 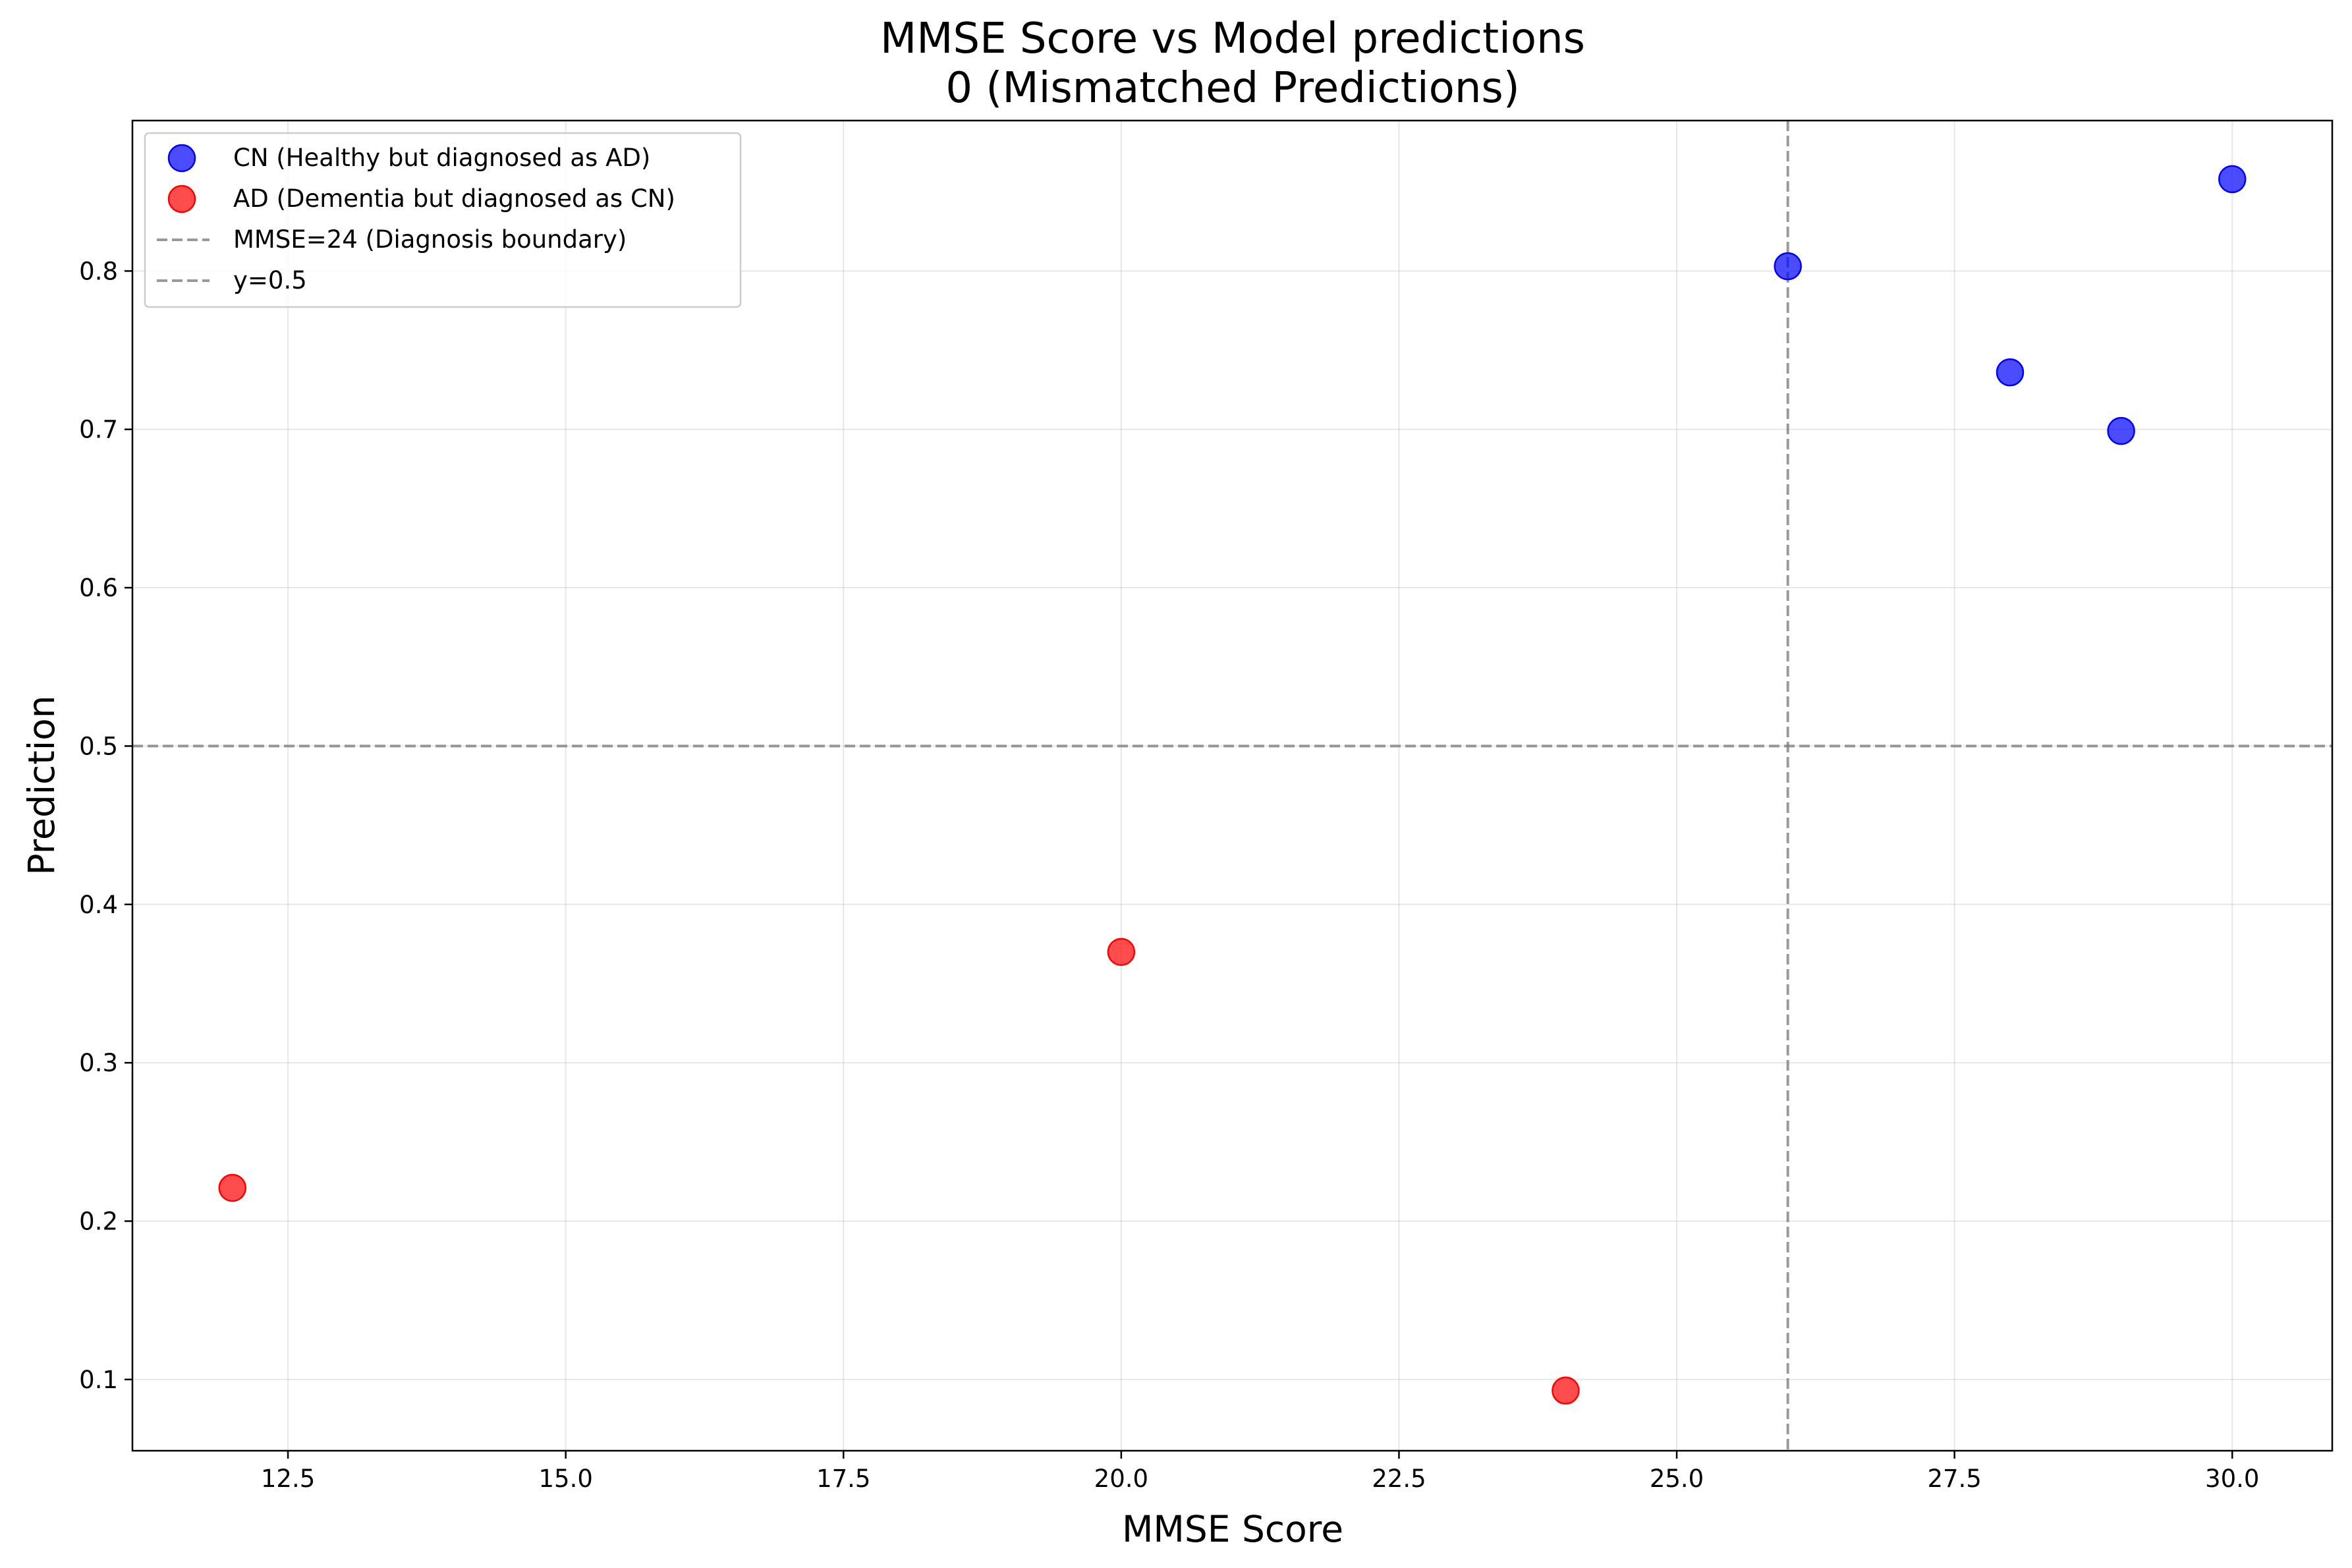 What do you see at coordinates (181, 198) in the screenshot?
I see `legend-marker-ad` at bounding box center [181, 198].